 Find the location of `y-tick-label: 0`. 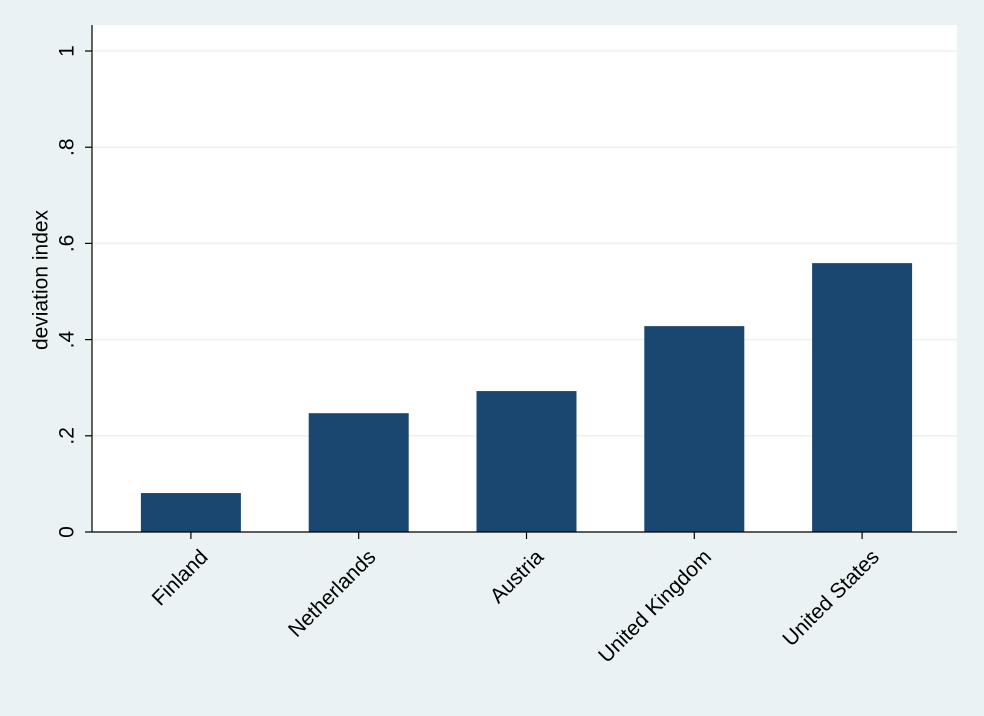

y-tick-label: 0 is located at coordinates (67, 532).